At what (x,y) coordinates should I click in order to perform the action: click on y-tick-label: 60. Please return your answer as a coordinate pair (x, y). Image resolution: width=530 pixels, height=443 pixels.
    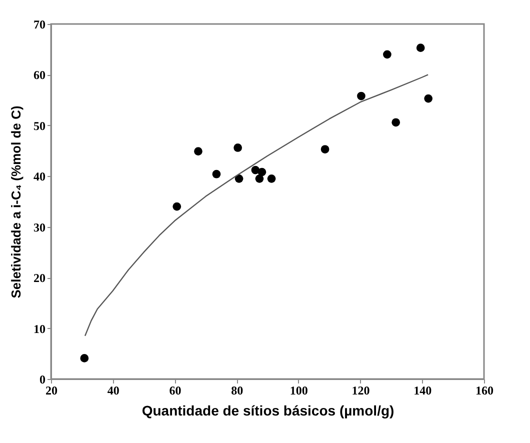
    Looking at the image, I should click on (40, 75).